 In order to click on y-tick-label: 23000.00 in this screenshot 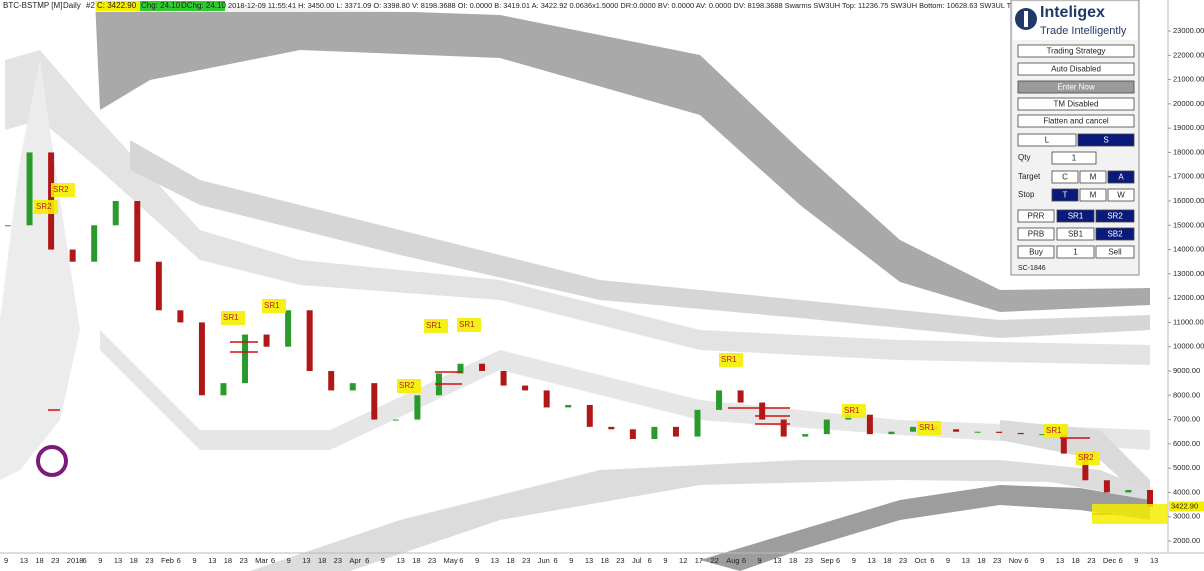, I will do `click(1188, 30)`.